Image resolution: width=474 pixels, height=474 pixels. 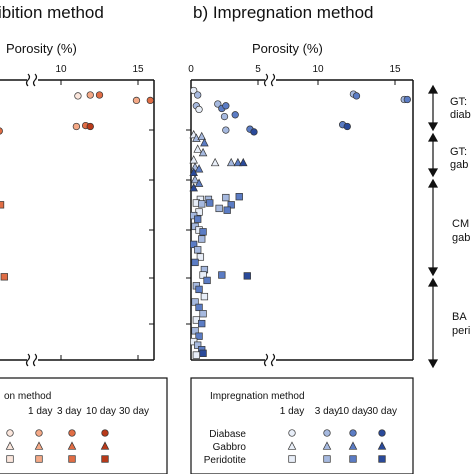 I want to click on legend-right-title-bg, so click(x=261, y=395).